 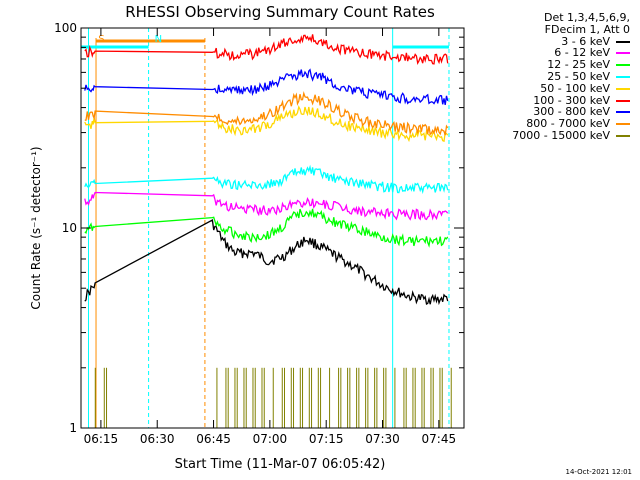 I want to click on legend-header-line-1: Det 1,3,4,5,6,9,, so click(x=586, y=17).